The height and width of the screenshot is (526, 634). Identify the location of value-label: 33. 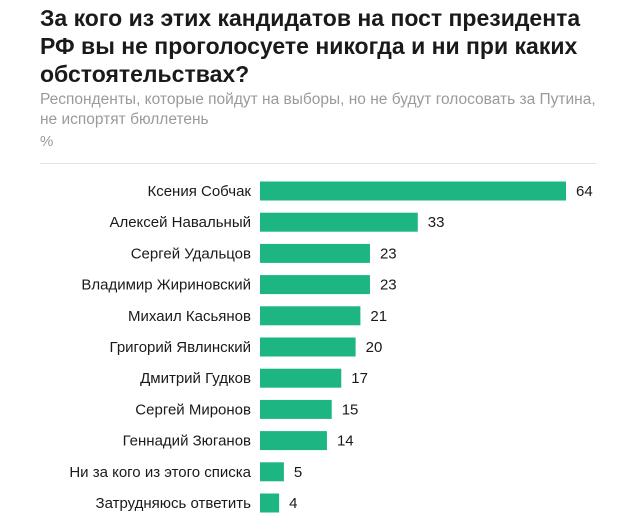
(436, 222).